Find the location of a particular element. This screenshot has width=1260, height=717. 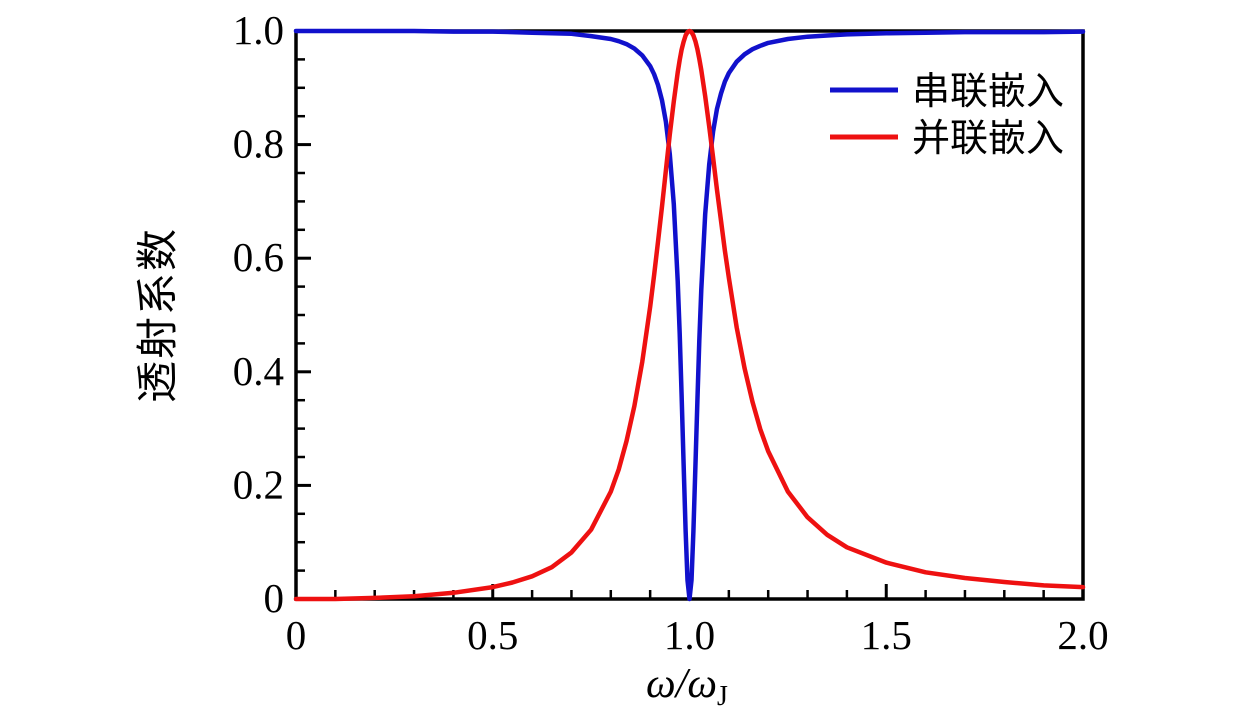

legend: 串联嵌入 并联嵌入 is located at coordinates (947, 115).